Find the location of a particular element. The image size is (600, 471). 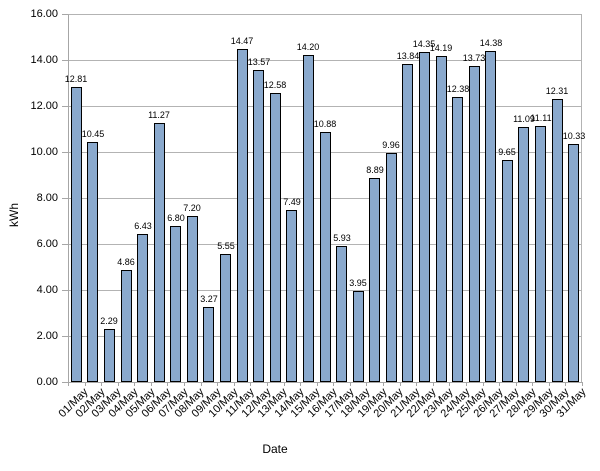

bar-value-label: 14.20 is located at coordinates (308, 47).